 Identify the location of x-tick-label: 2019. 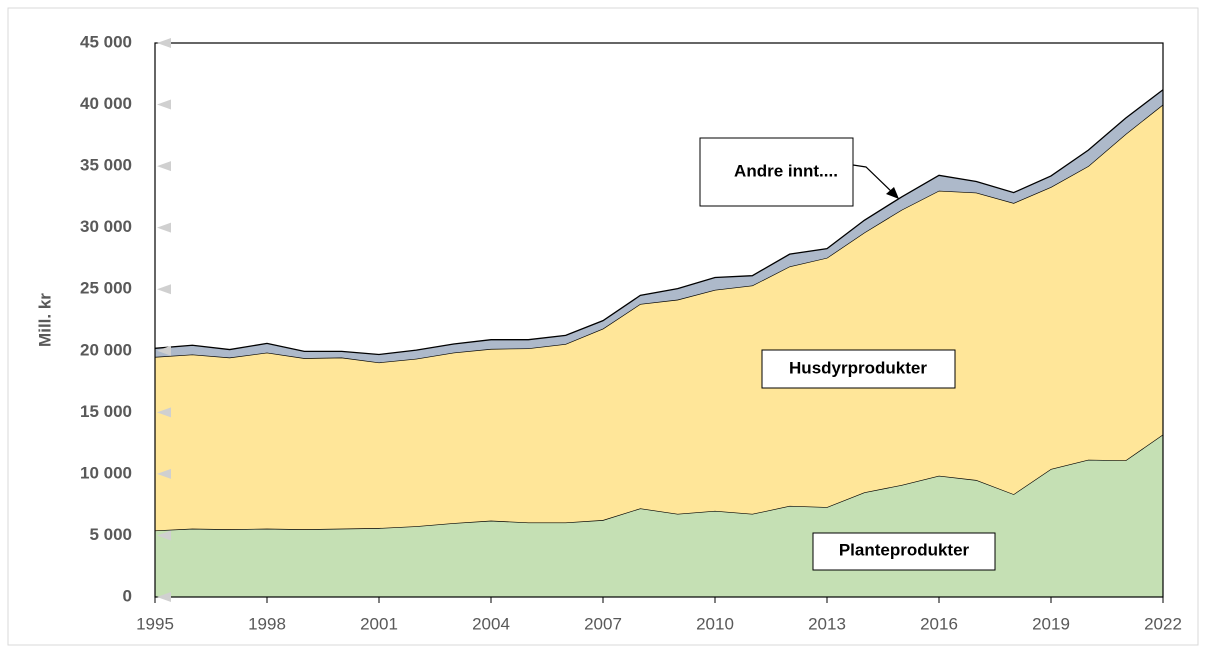
(1051, 623).